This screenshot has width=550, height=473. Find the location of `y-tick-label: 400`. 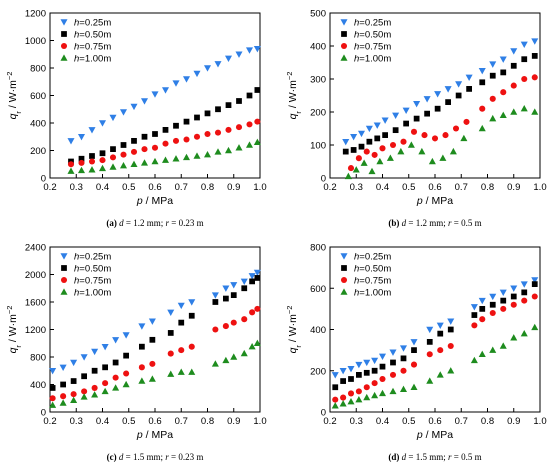

y-tick-label: 400 is located at coordinates (38, 124).